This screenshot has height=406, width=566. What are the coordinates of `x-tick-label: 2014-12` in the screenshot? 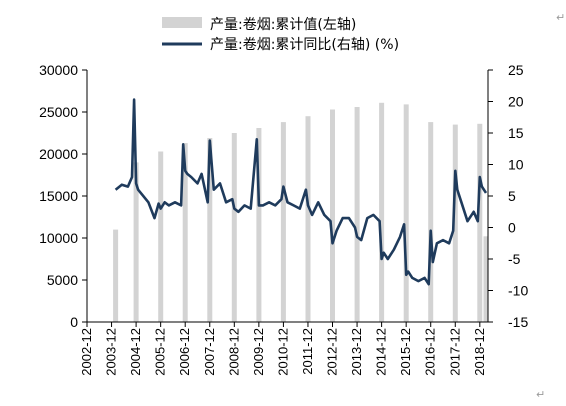 It's located at (381, 352).